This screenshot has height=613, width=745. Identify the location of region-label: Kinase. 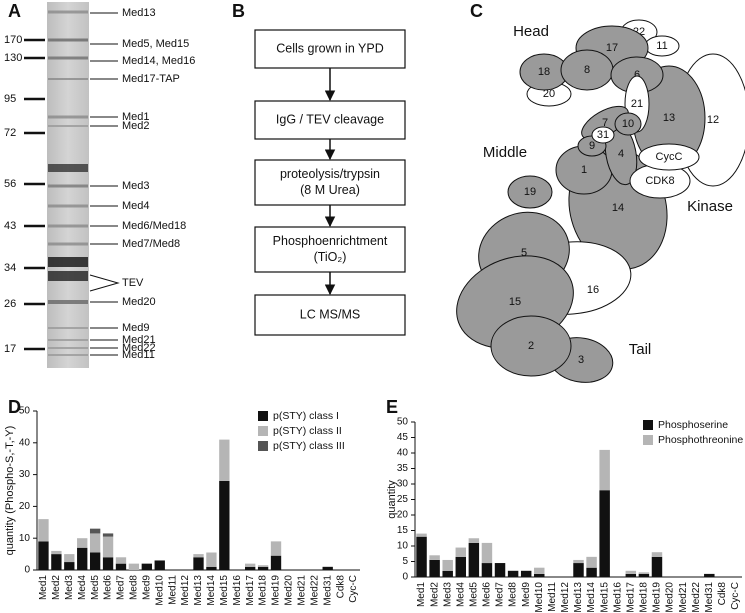
(710, 206).